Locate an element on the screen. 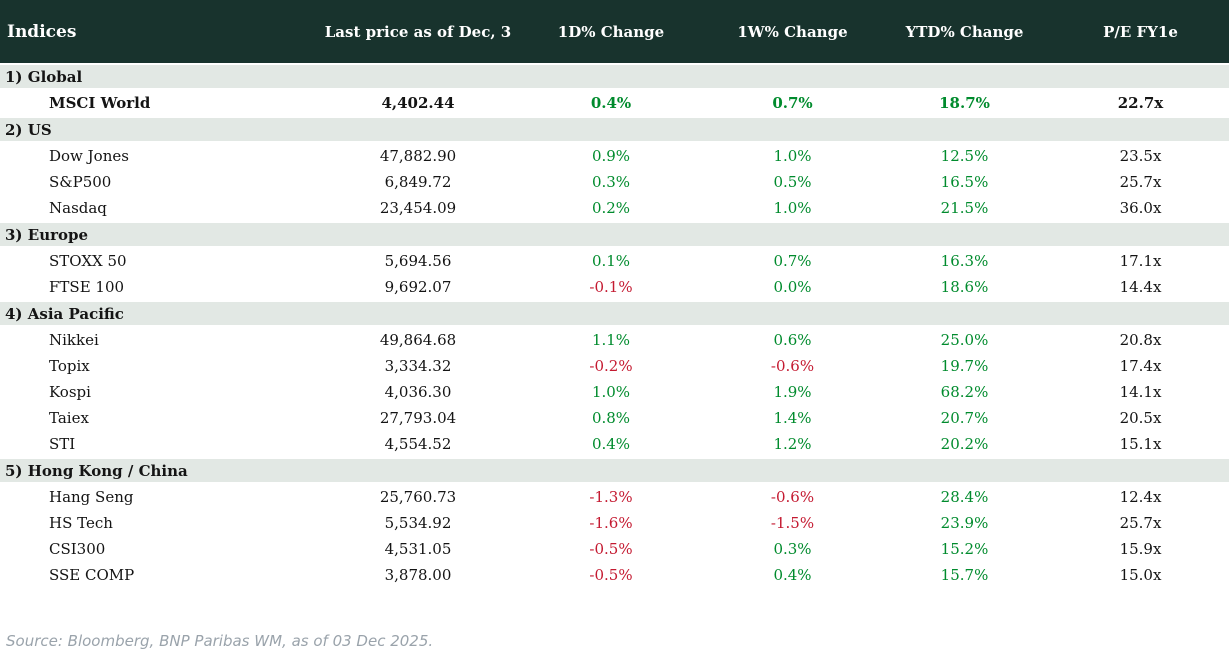 The width and height of the screenshot is (1229, 654). index-row: Nikkei 49,864.68 1.1% 0.6% 25.0% 20.8x is located at coordinates (614, 340).